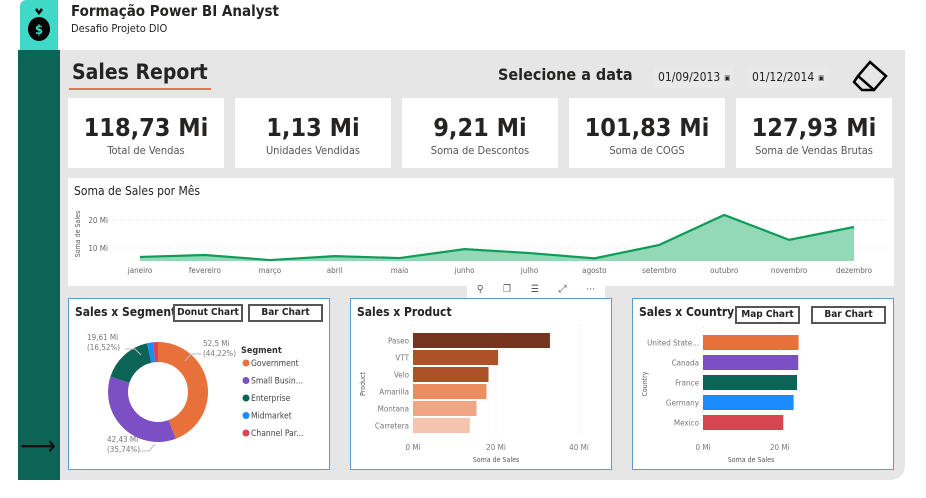 Image resolution: width=926 pixels, height=498 pixels. I want to click on kpi-card: 118,73 Mi Total de Vendas, so click(146, 133).